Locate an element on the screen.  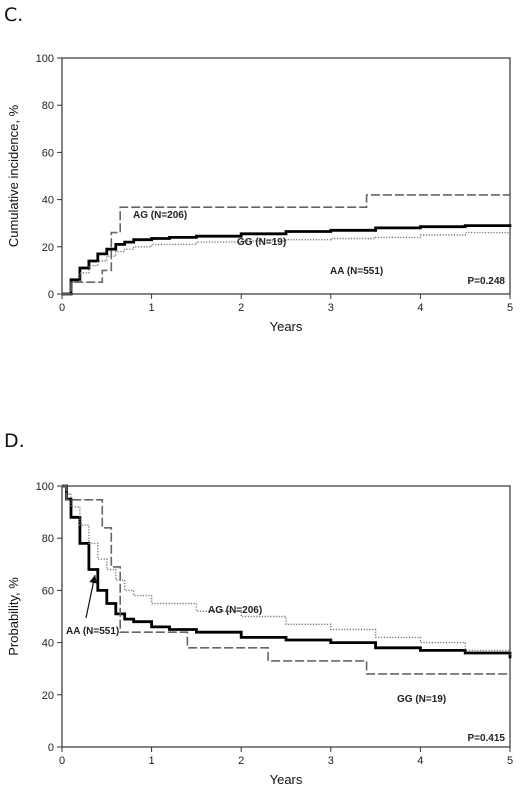
series-line-gg is located at coordinates (286, 244).